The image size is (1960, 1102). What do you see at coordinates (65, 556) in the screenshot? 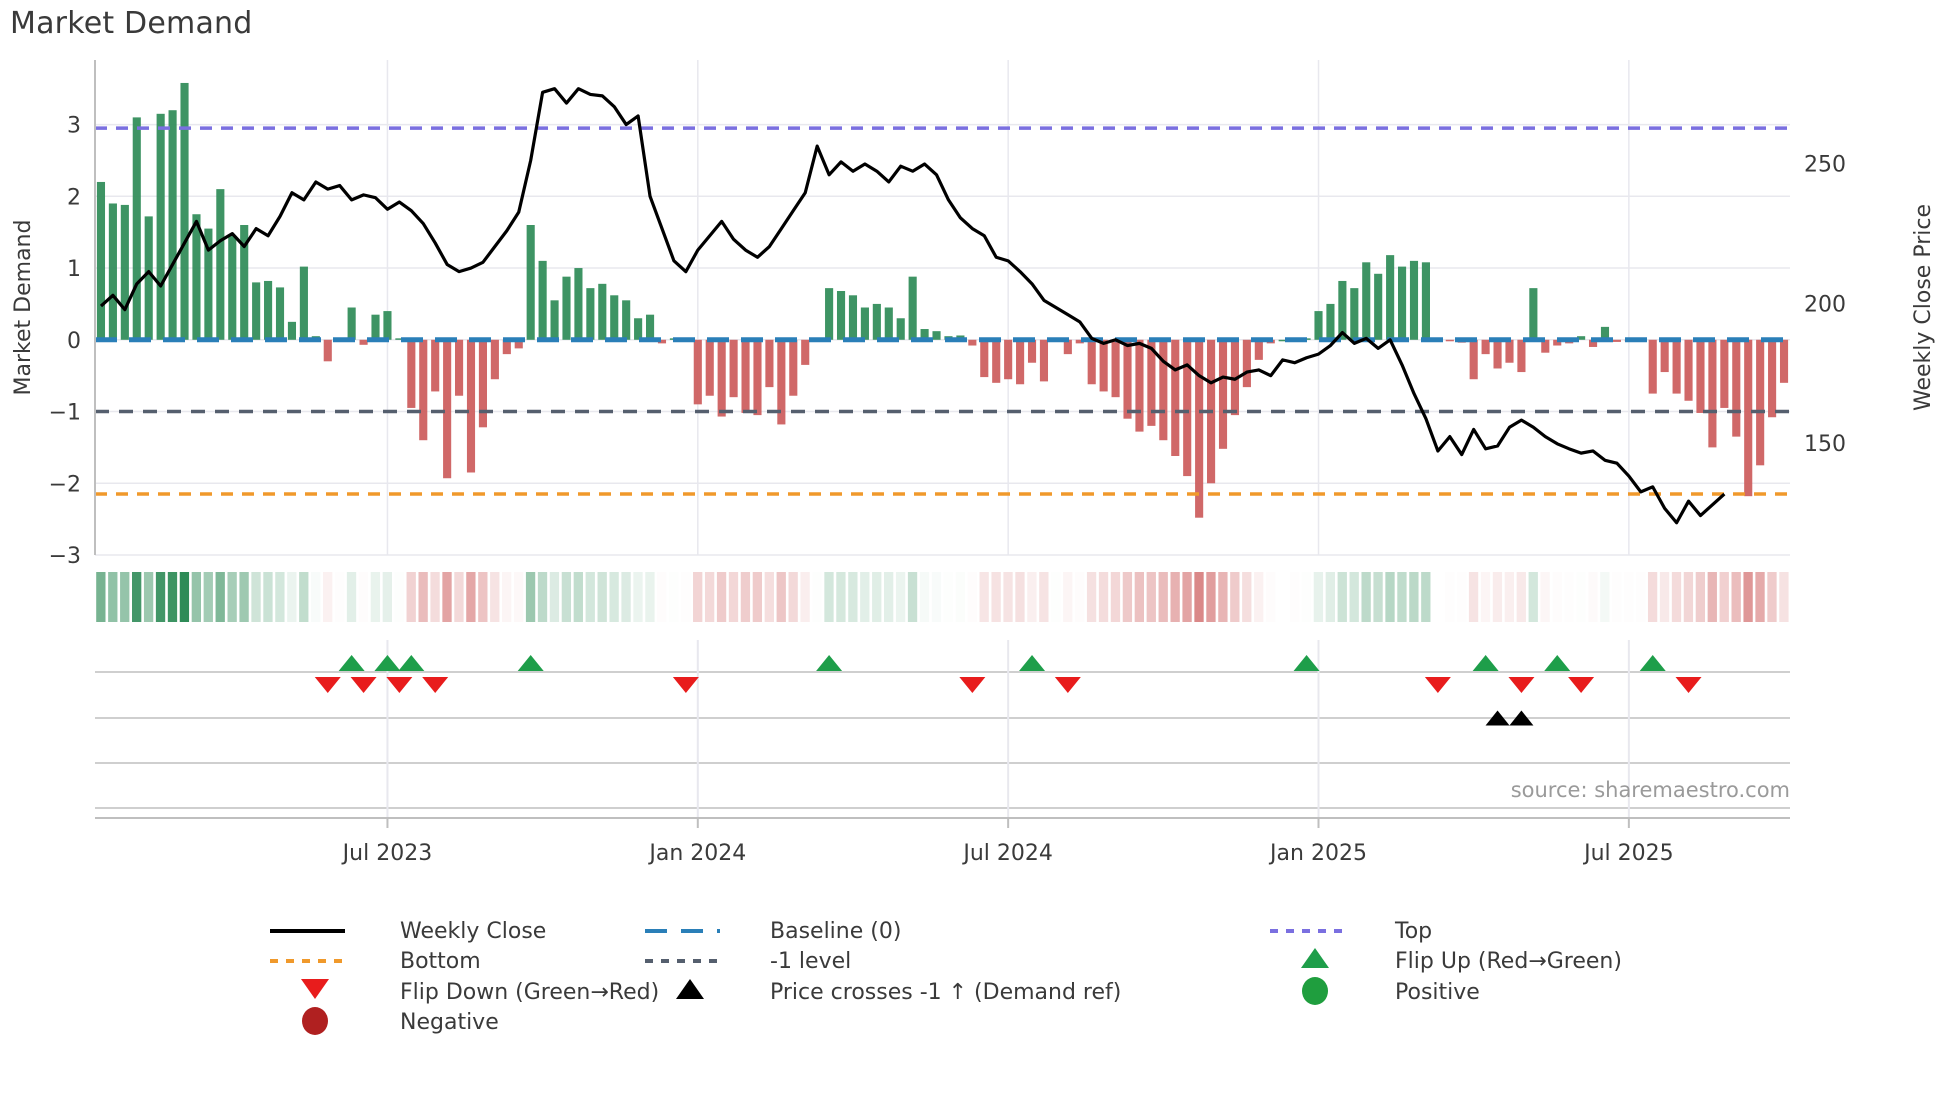
I see `y-axis-tick-label: −3` at bounding box center [65, 556].